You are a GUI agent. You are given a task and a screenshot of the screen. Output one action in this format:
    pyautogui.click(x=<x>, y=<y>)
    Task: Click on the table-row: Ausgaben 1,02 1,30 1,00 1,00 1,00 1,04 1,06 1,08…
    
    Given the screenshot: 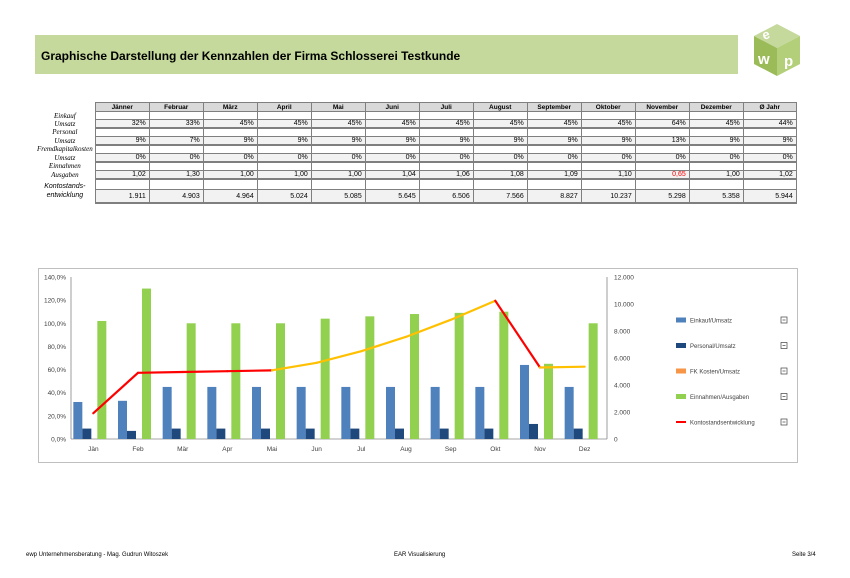 What is the action you would take?
    pyautogui.click(x=416, y=175)
    